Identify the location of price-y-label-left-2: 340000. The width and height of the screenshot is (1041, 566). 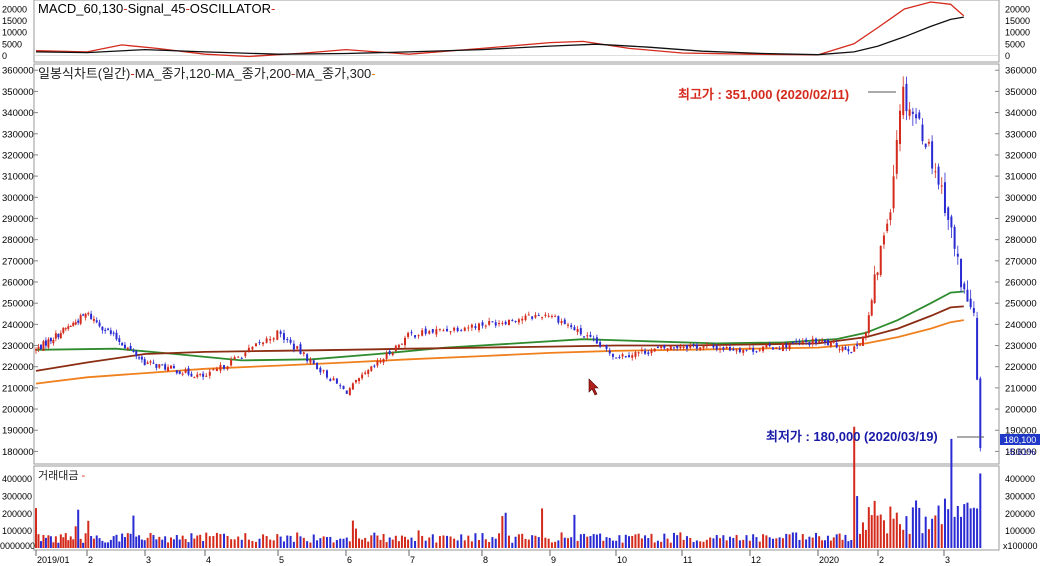
(18, 113).